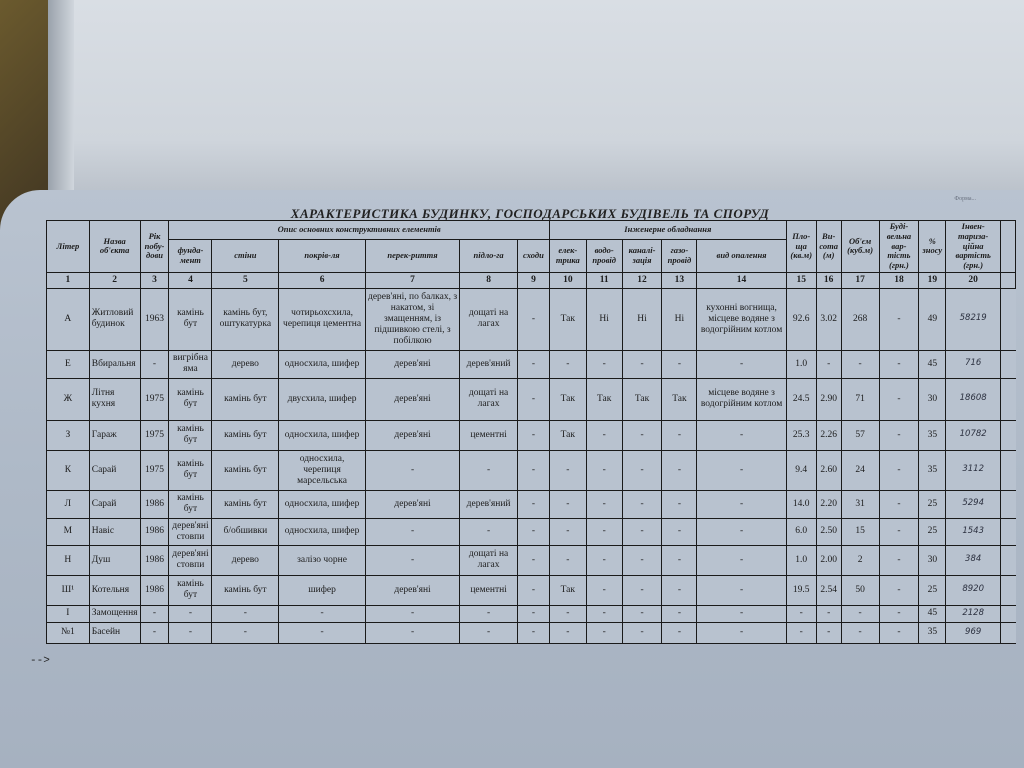 This screenshot has height=768, width=1024. What do you see at coordinates (531, 632) in the screenshot?
I see `table-row: №1 Басейн - - - - - - - - - - - - - - - -35 969` at bounding box center [531, 632].